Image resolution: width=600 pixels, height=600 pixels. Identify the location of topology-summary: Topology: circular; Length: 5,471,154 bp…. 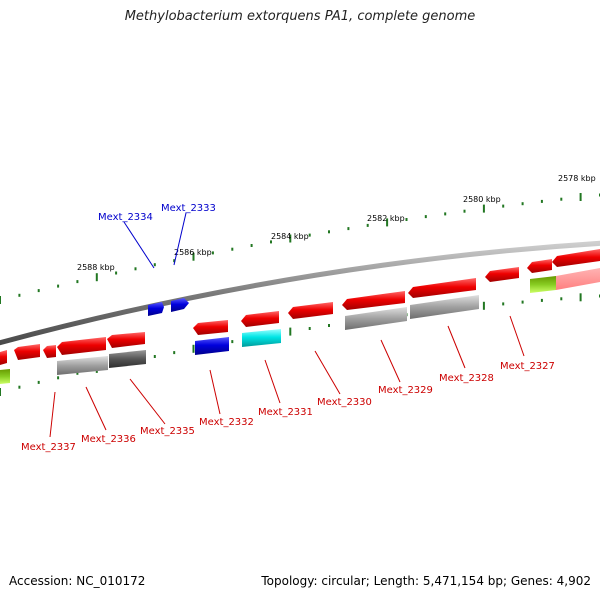
(426, 581).